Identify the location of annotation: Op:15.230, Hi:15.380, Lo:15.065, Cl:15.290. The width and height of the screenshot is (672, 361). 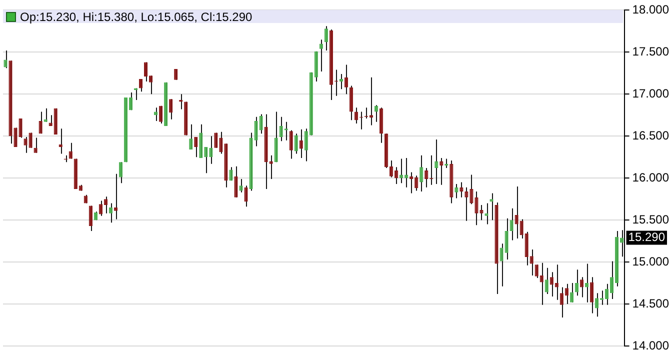
(136, 17).